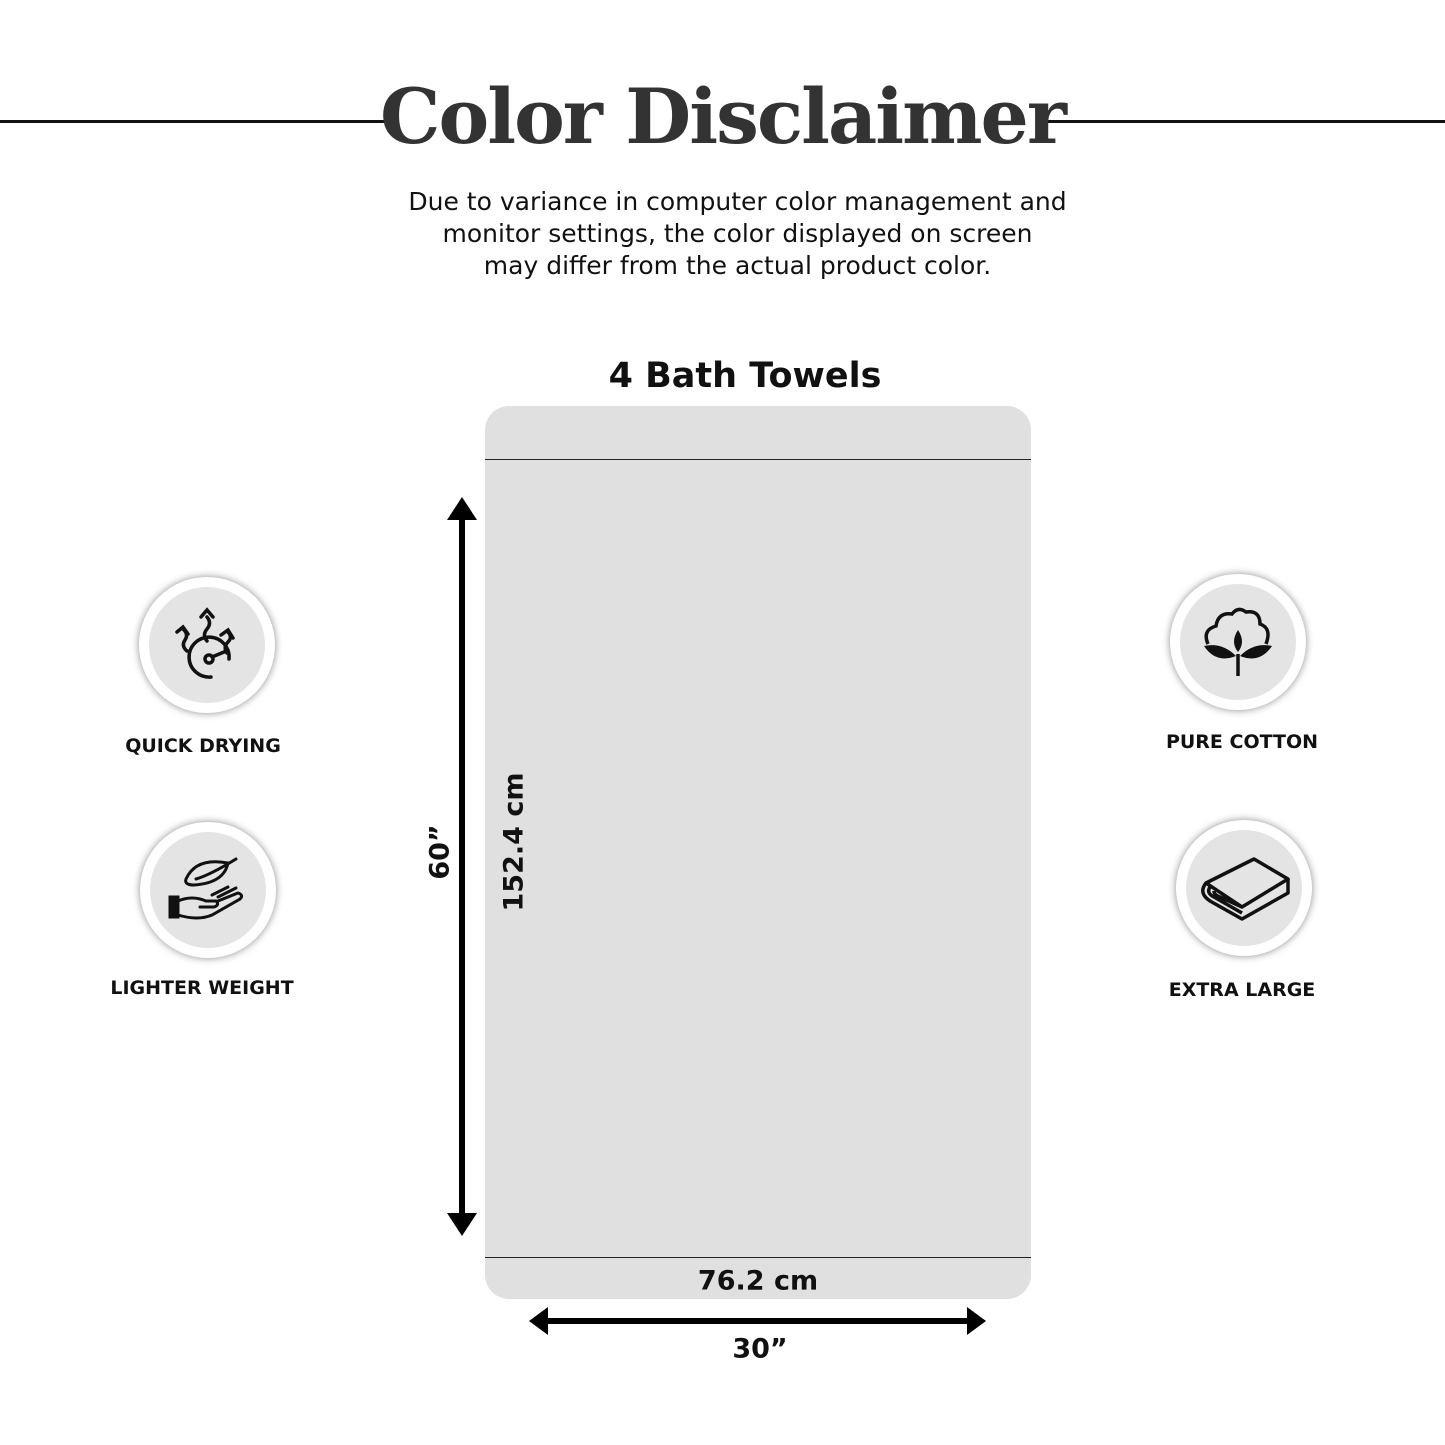 This screenshot has width=1445, height=1445. Describe the element at coordinates (1242, 742) in the screenshot. I see `feature-label-pure-cotton: PURE COTTON` at that location.